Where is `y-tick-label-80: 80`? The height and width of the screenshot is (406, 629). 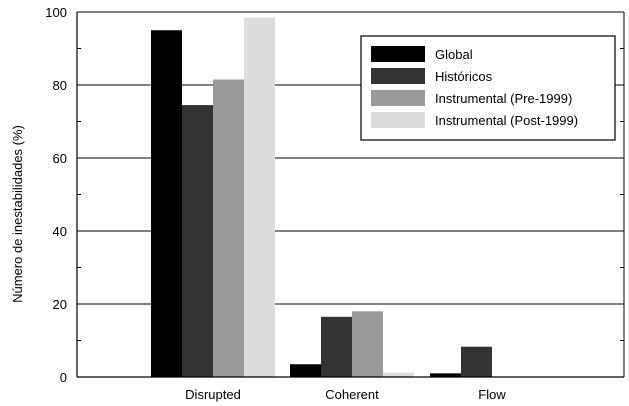
y-tick-label-80: 80 is located at coordinates (60, 85).